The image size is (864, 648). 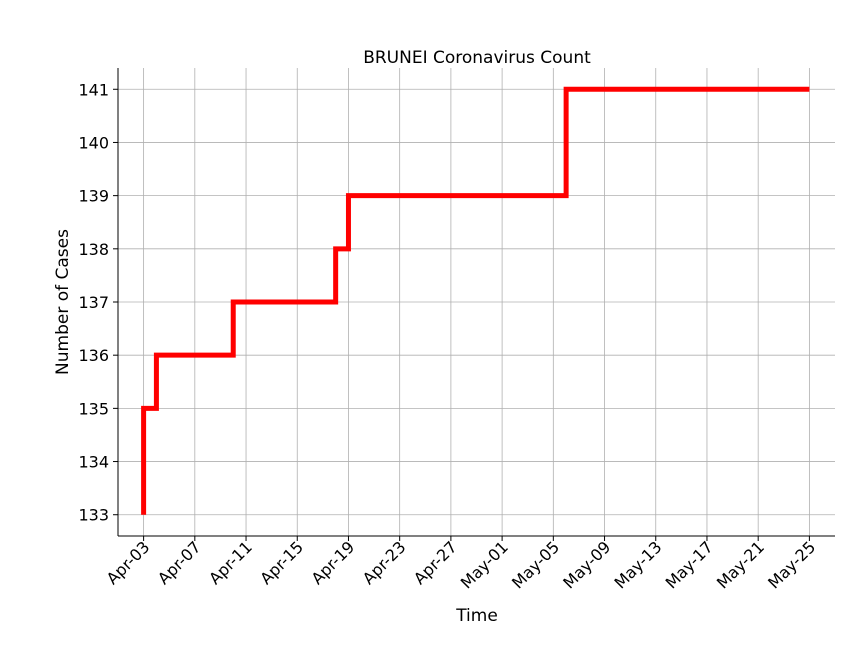 I want to click on x-tick-label: May-09, so click(x=586, y=564).